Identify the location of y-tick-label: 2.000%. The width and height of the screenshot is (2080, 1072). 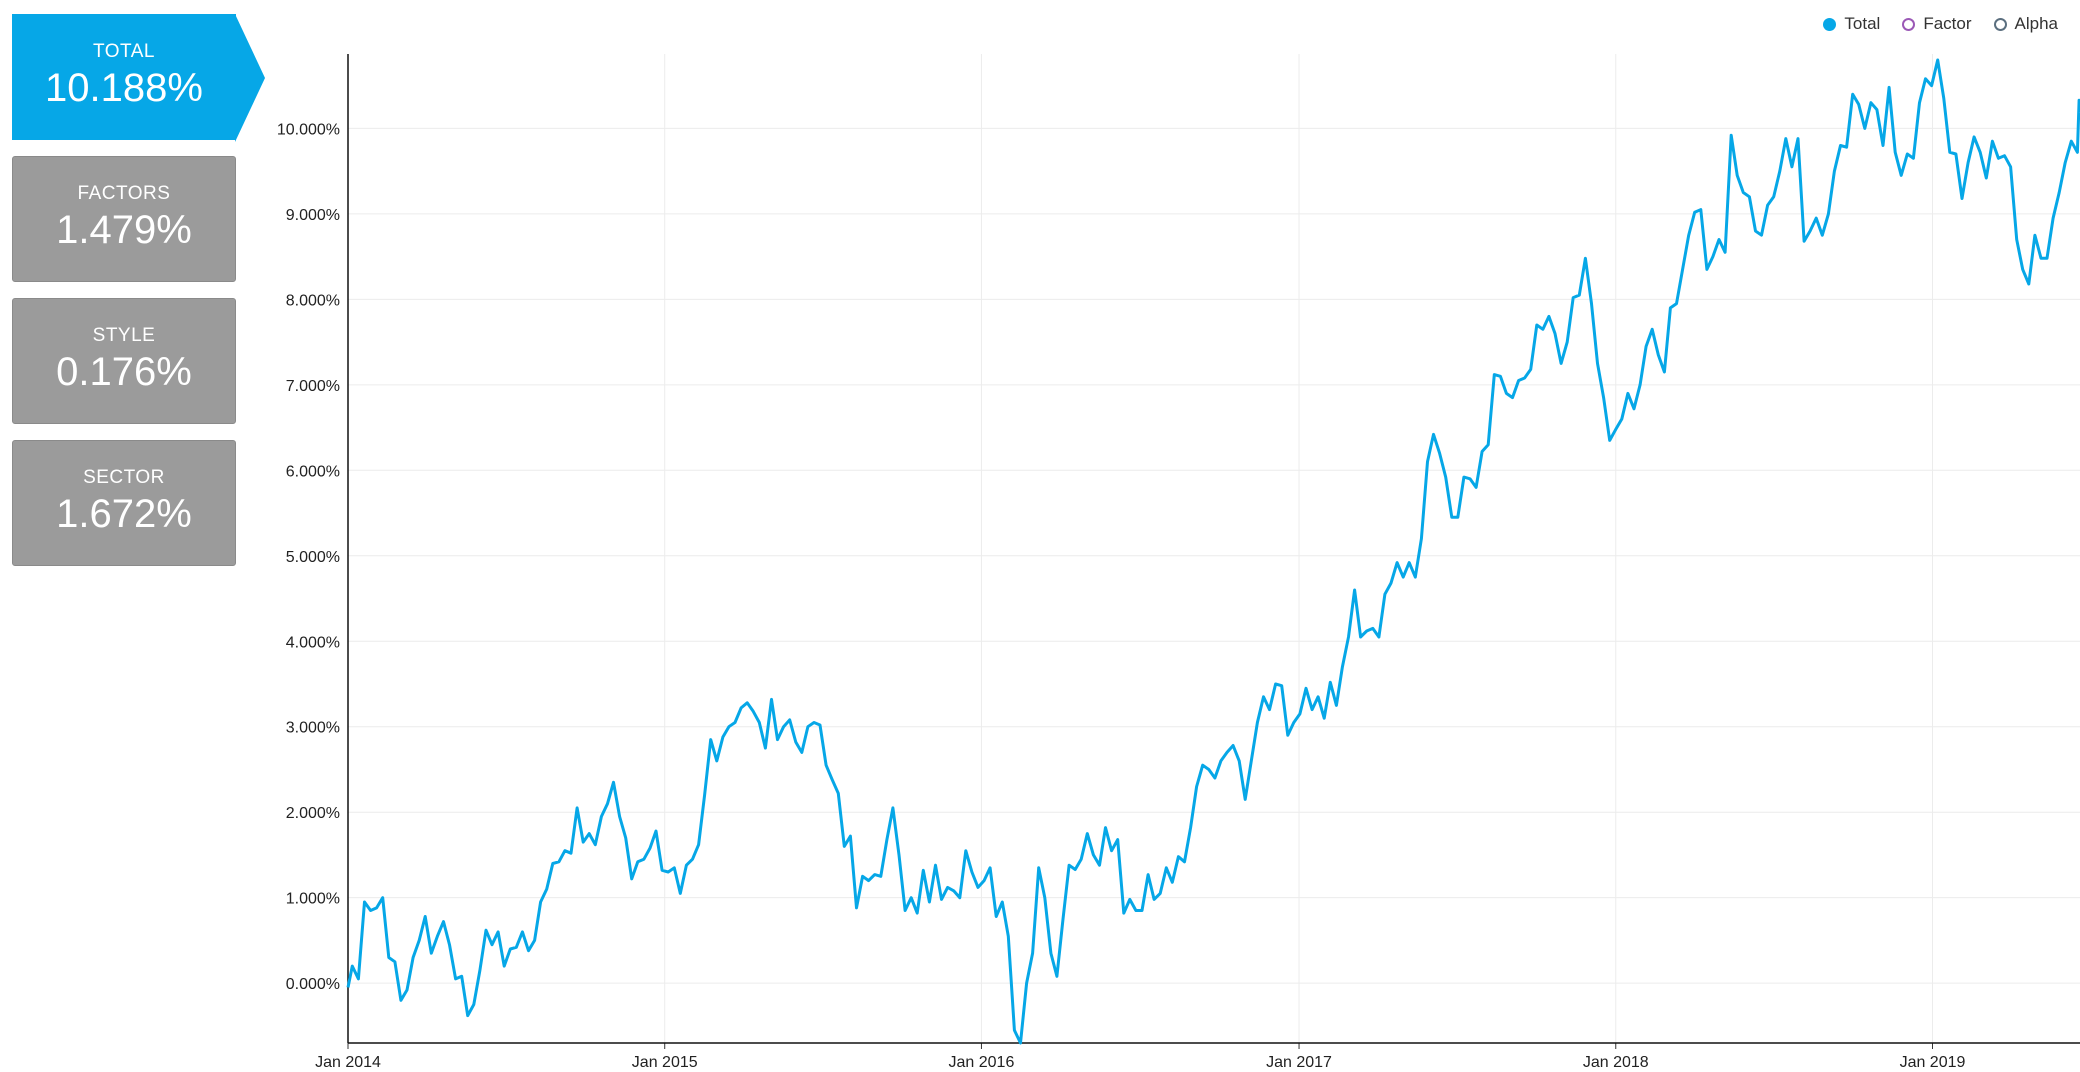
(313, 813).